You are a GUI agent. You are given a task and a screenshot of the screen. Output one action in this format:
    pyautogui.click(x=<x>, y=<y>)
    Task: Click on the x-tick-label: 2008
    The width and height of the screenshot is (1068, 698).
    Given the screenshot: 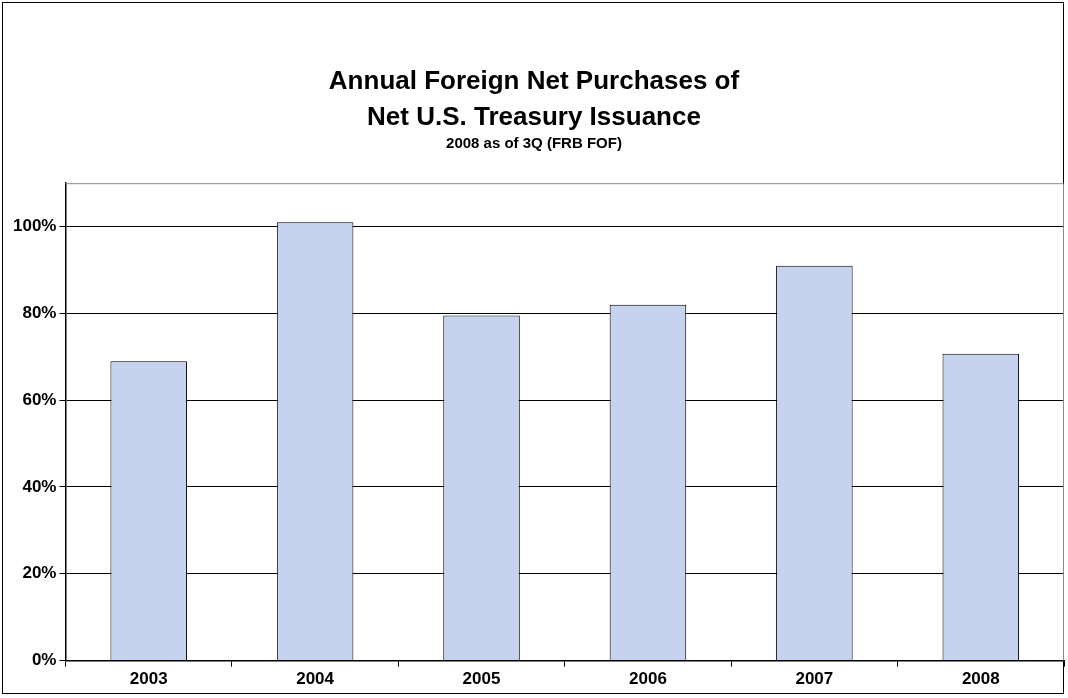 What is the action you would take?
    pyautogui.click(x=980, y=679)
    